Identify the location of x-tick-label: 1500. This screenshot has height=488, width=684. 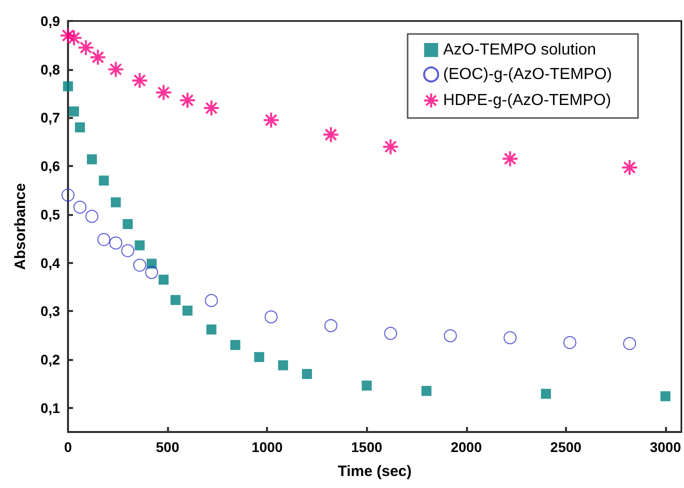
(366, 447).